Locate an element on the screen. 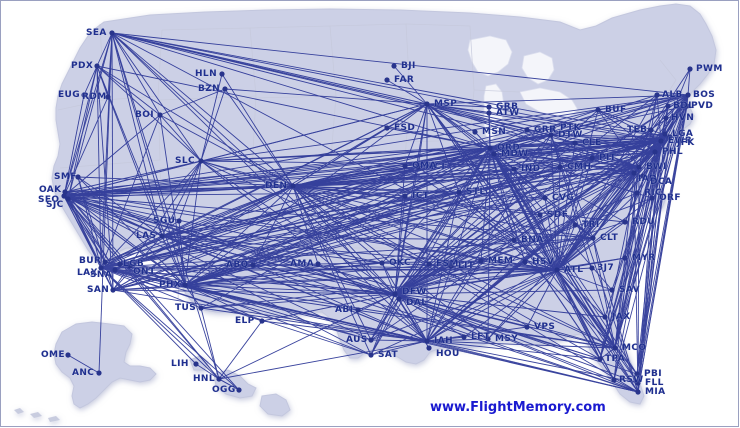 This screenshot has width=740, height=428. airport-marker-3j7 is located at coordinates (592, 268).